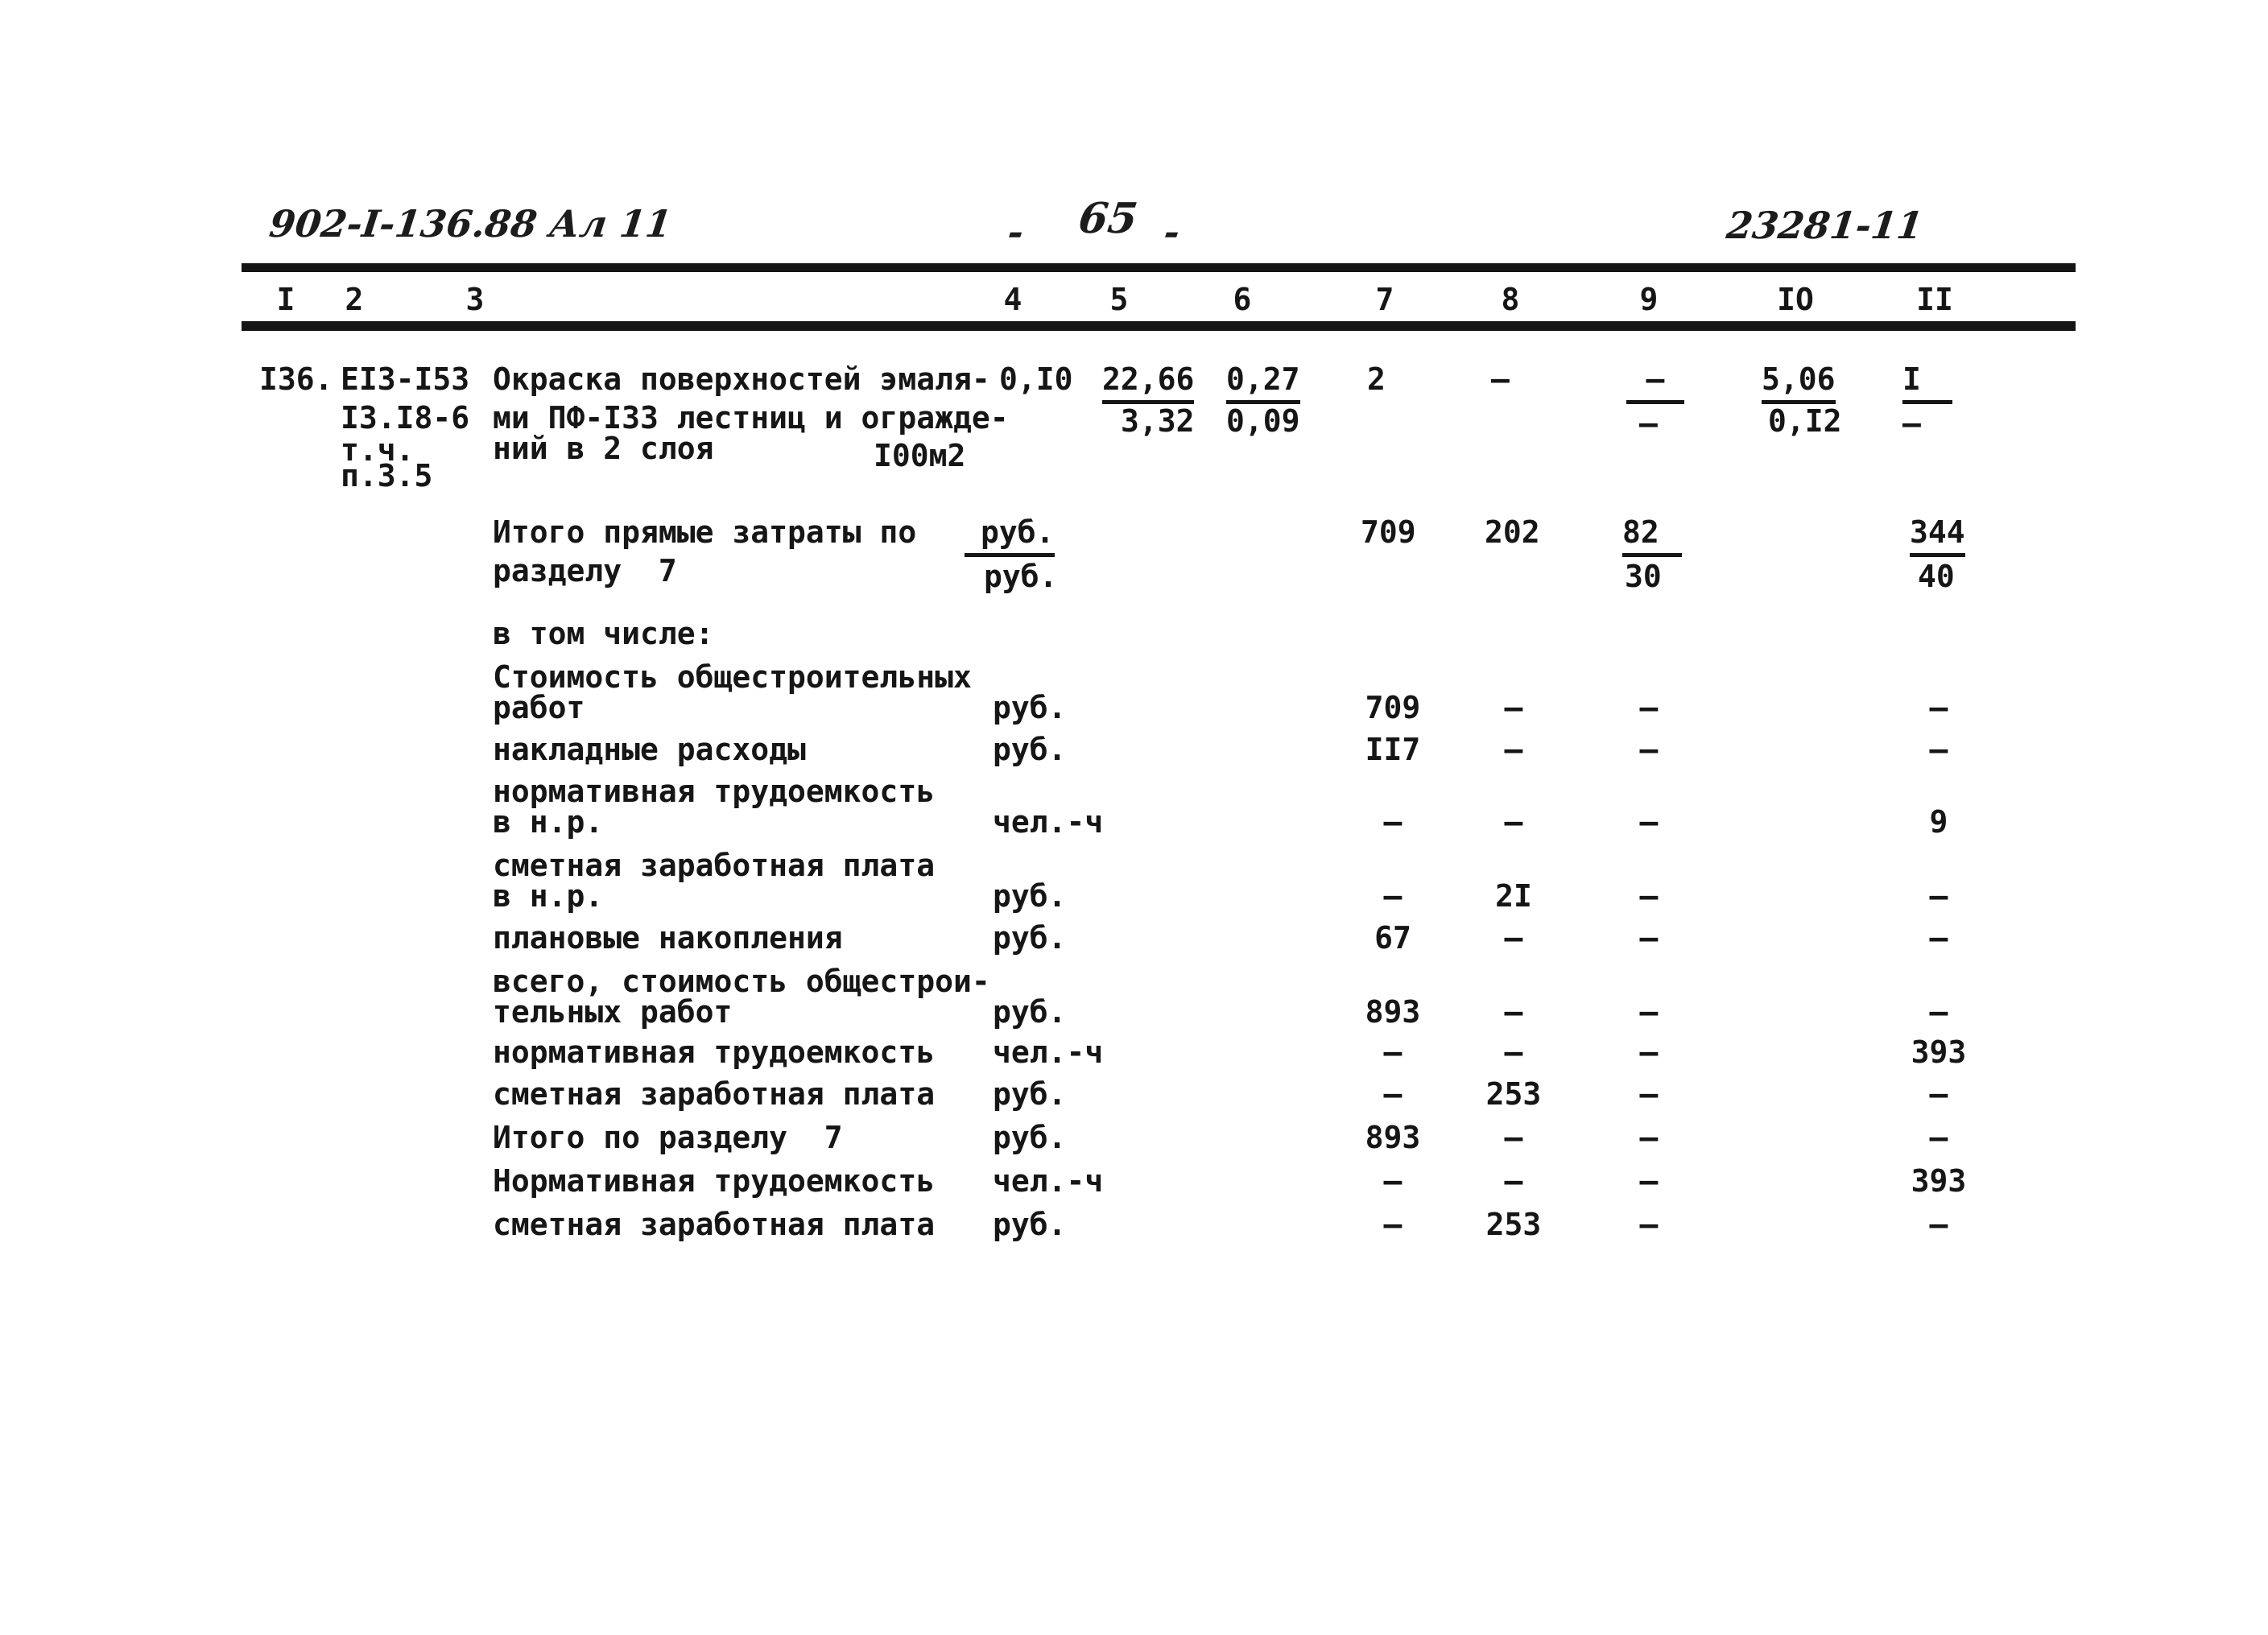  What do you see at coordinates (732, 677) in the screenshot?
I see `row-label-line-1: Стоимость общестроительных` at bounding box center [732, 677].